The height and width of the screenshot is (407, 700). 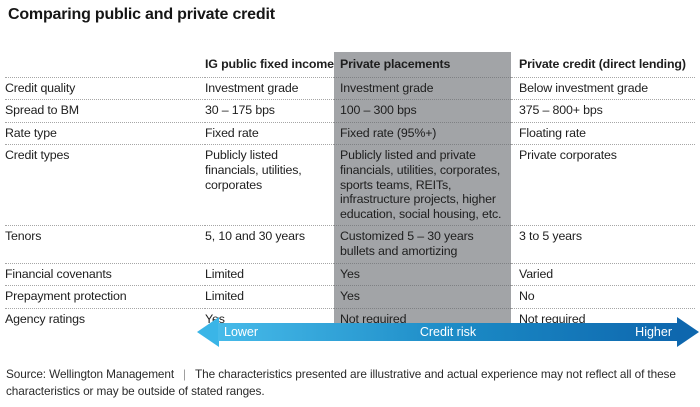 What do you see at coordinates (269, 64) in the screenshot?
I see `column-header-public: IG public fixed income` at bounding box center [269, 64].